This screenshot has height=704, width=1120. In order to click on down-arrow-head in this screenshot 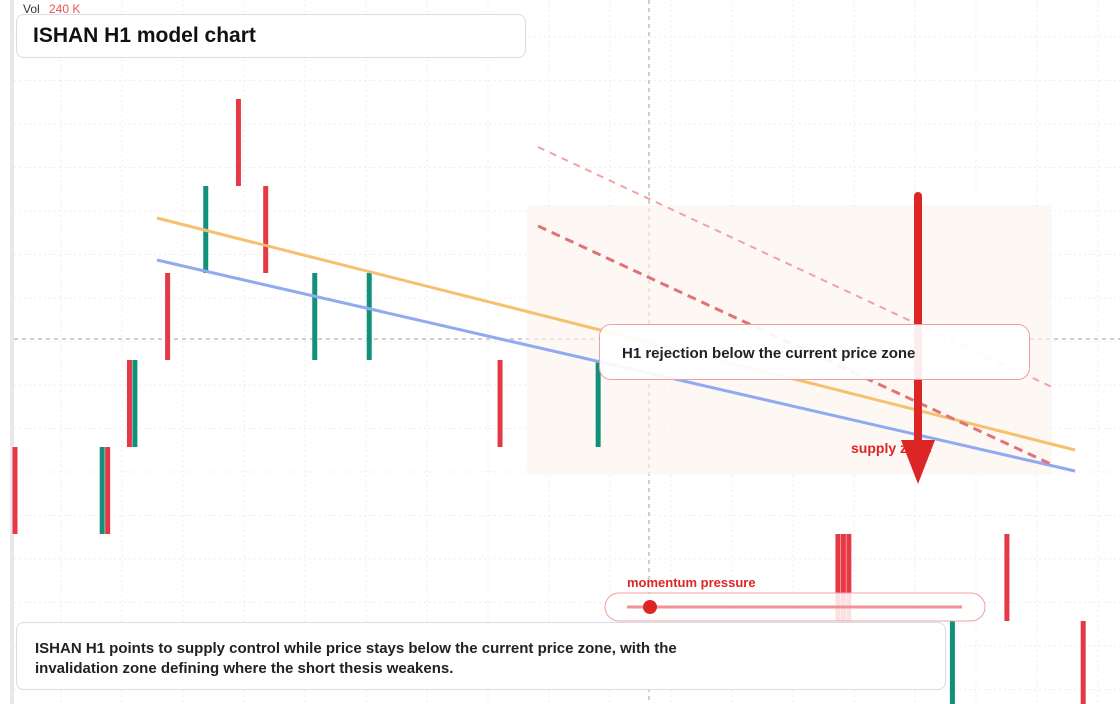, I will do `click(918, 462)`.